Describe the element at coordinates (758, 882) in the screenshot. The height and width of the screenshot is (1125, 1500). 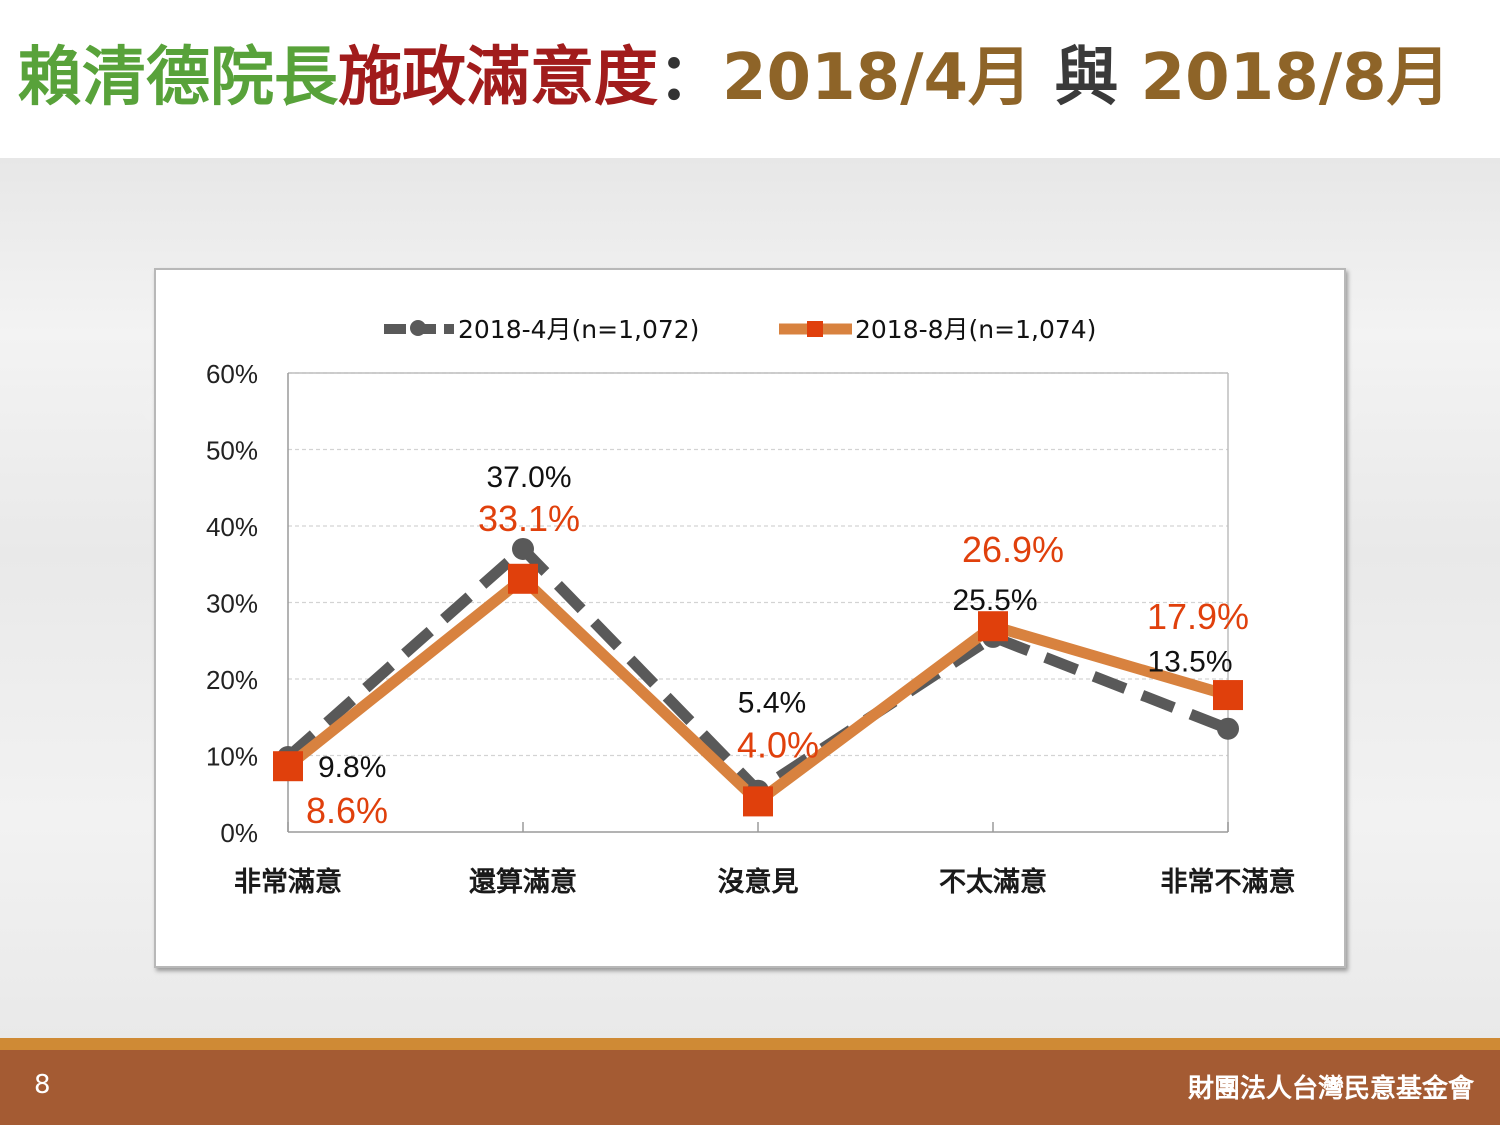
I see `x-tick-label: 沒意見` at that location.